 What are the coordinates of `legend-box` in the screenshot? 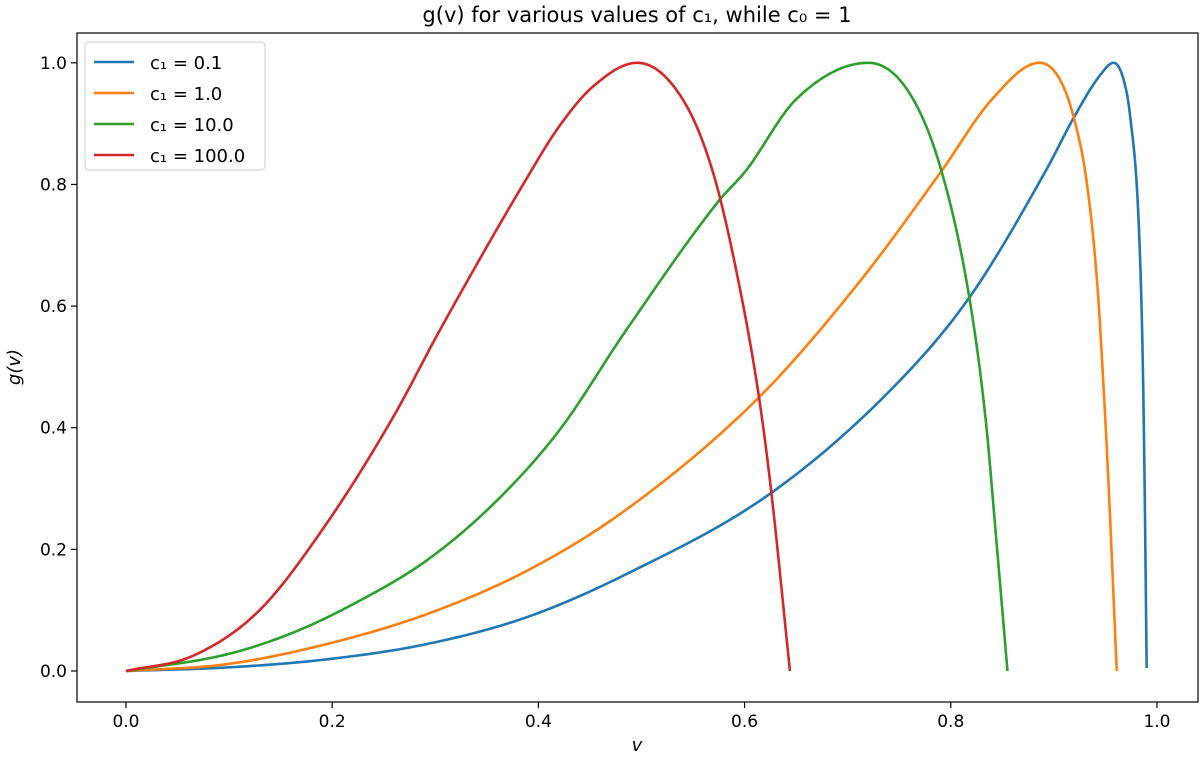 It's located at (175, 106).